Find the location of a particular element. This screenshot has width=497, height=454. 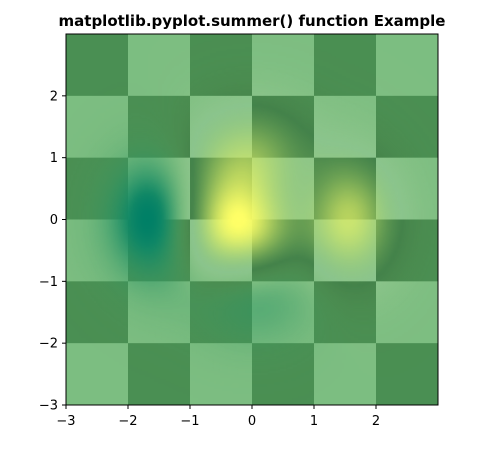

y-tick-label: −1 is located at coordinates (48, 282).